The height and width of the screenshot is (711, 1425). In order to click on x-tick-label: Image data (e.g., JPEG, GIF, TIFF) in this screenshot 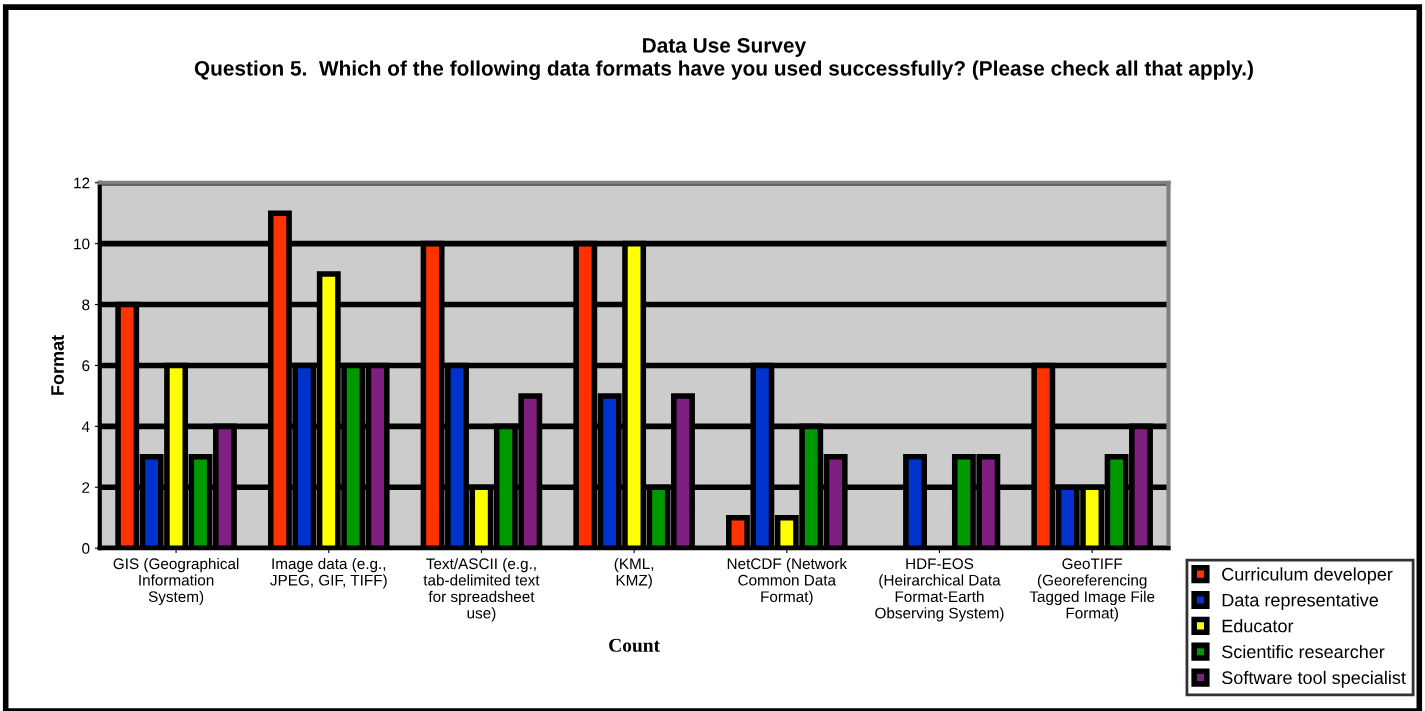, I will do `click(328, 573)`.